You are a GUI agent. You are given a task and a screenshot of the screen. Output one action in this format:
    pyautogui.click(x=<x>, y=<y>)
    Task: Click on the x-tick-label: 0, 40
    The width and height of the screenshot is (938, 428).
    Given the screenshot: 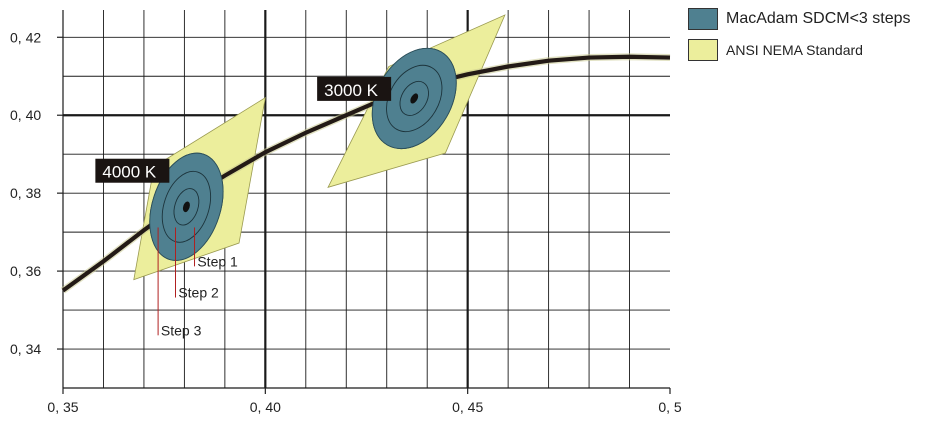 What is the action you would take?
    pyautogui.click(x=265, y=407)
    